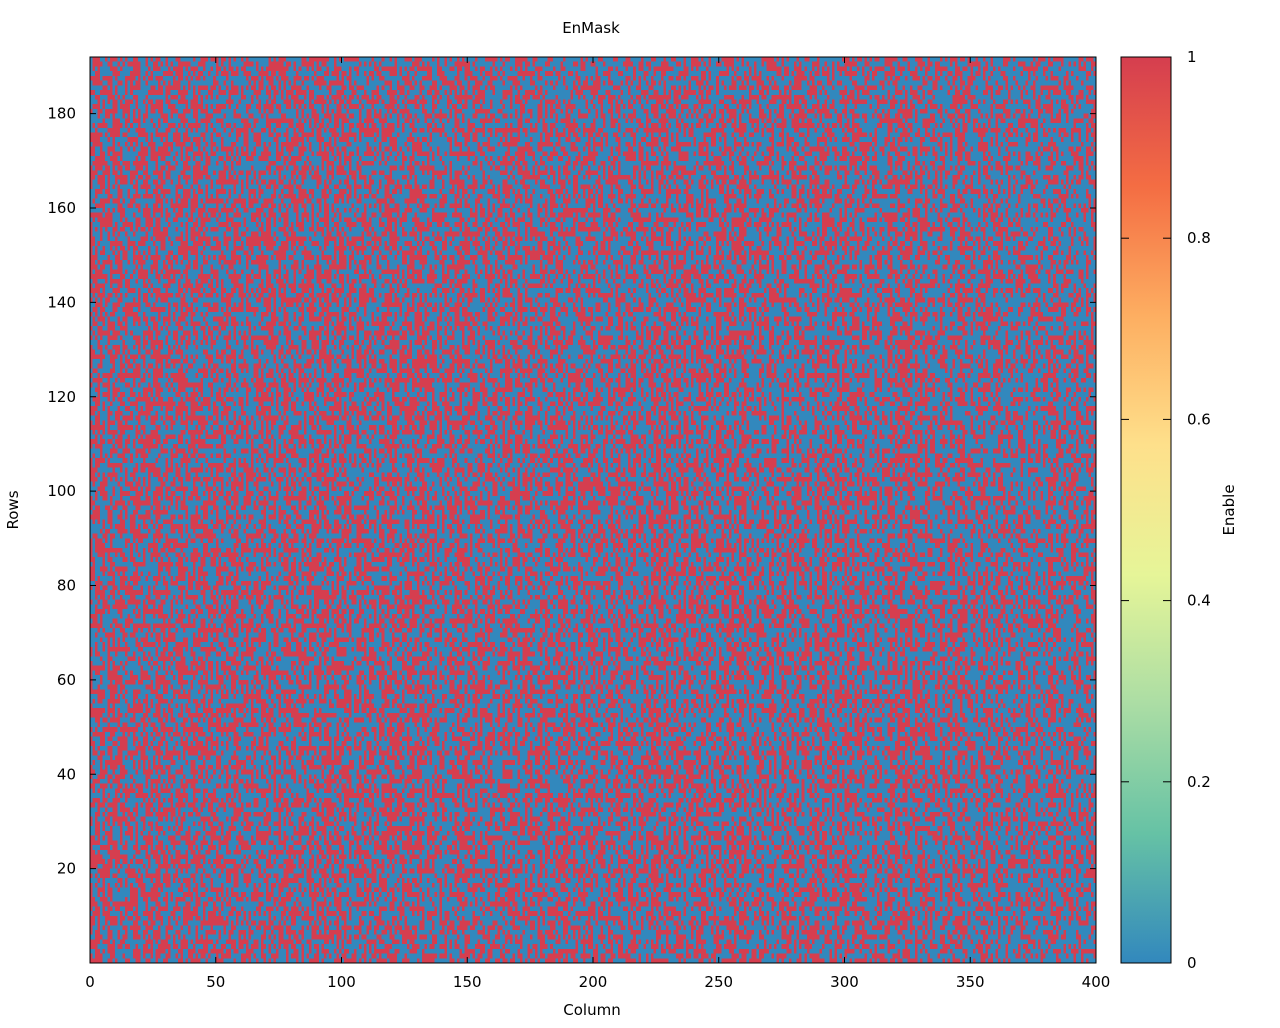 Image resolution: width=1280 pixels, height=1028 pixels. Describe the element at coordinates (1199, 238) in the screenshot. I see `colorbar-tick-label: 0.8` at that location.